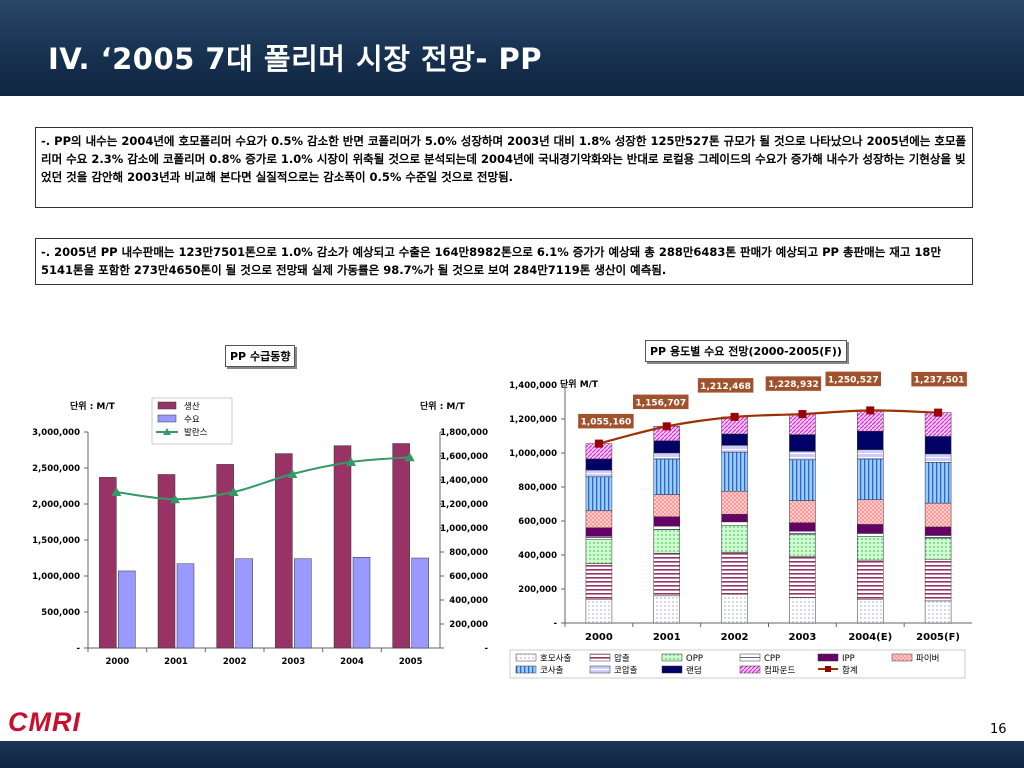  Describe the element at coordinates (555, 658) in the screenshot. I see `legend-label: 호모사출` at that location.